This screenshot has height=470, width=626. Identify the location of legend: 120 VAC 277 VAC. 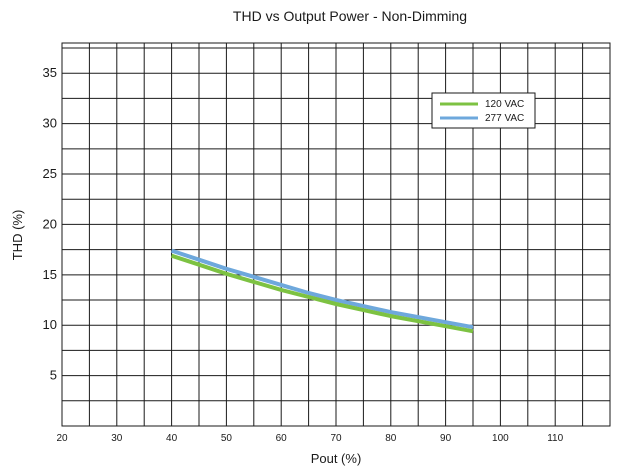
(483, 110).